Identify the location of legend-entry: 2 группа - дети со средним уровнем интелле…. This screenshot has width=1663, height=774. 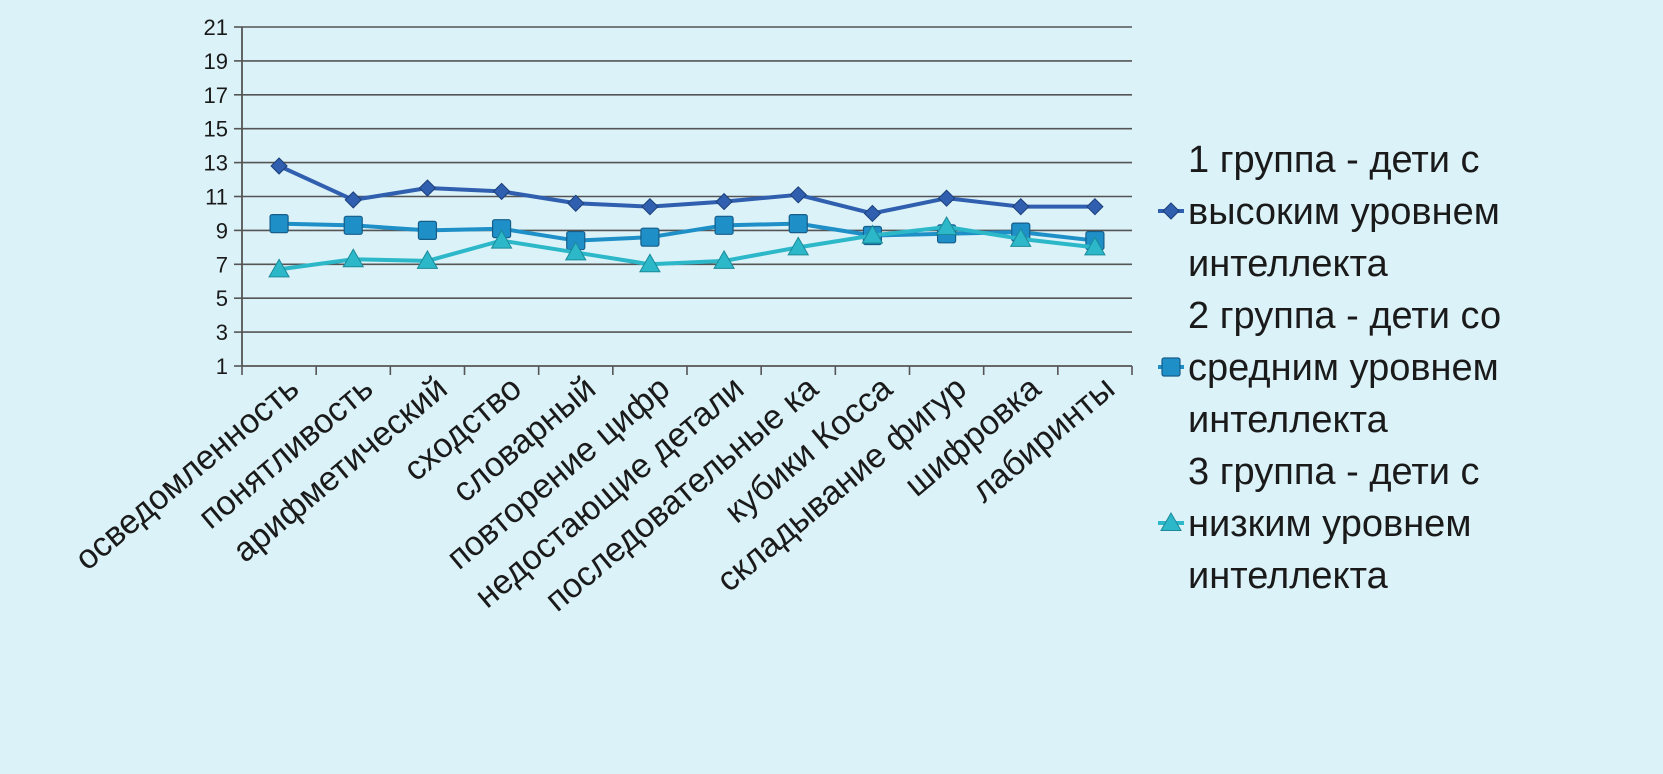
(1329, 368).